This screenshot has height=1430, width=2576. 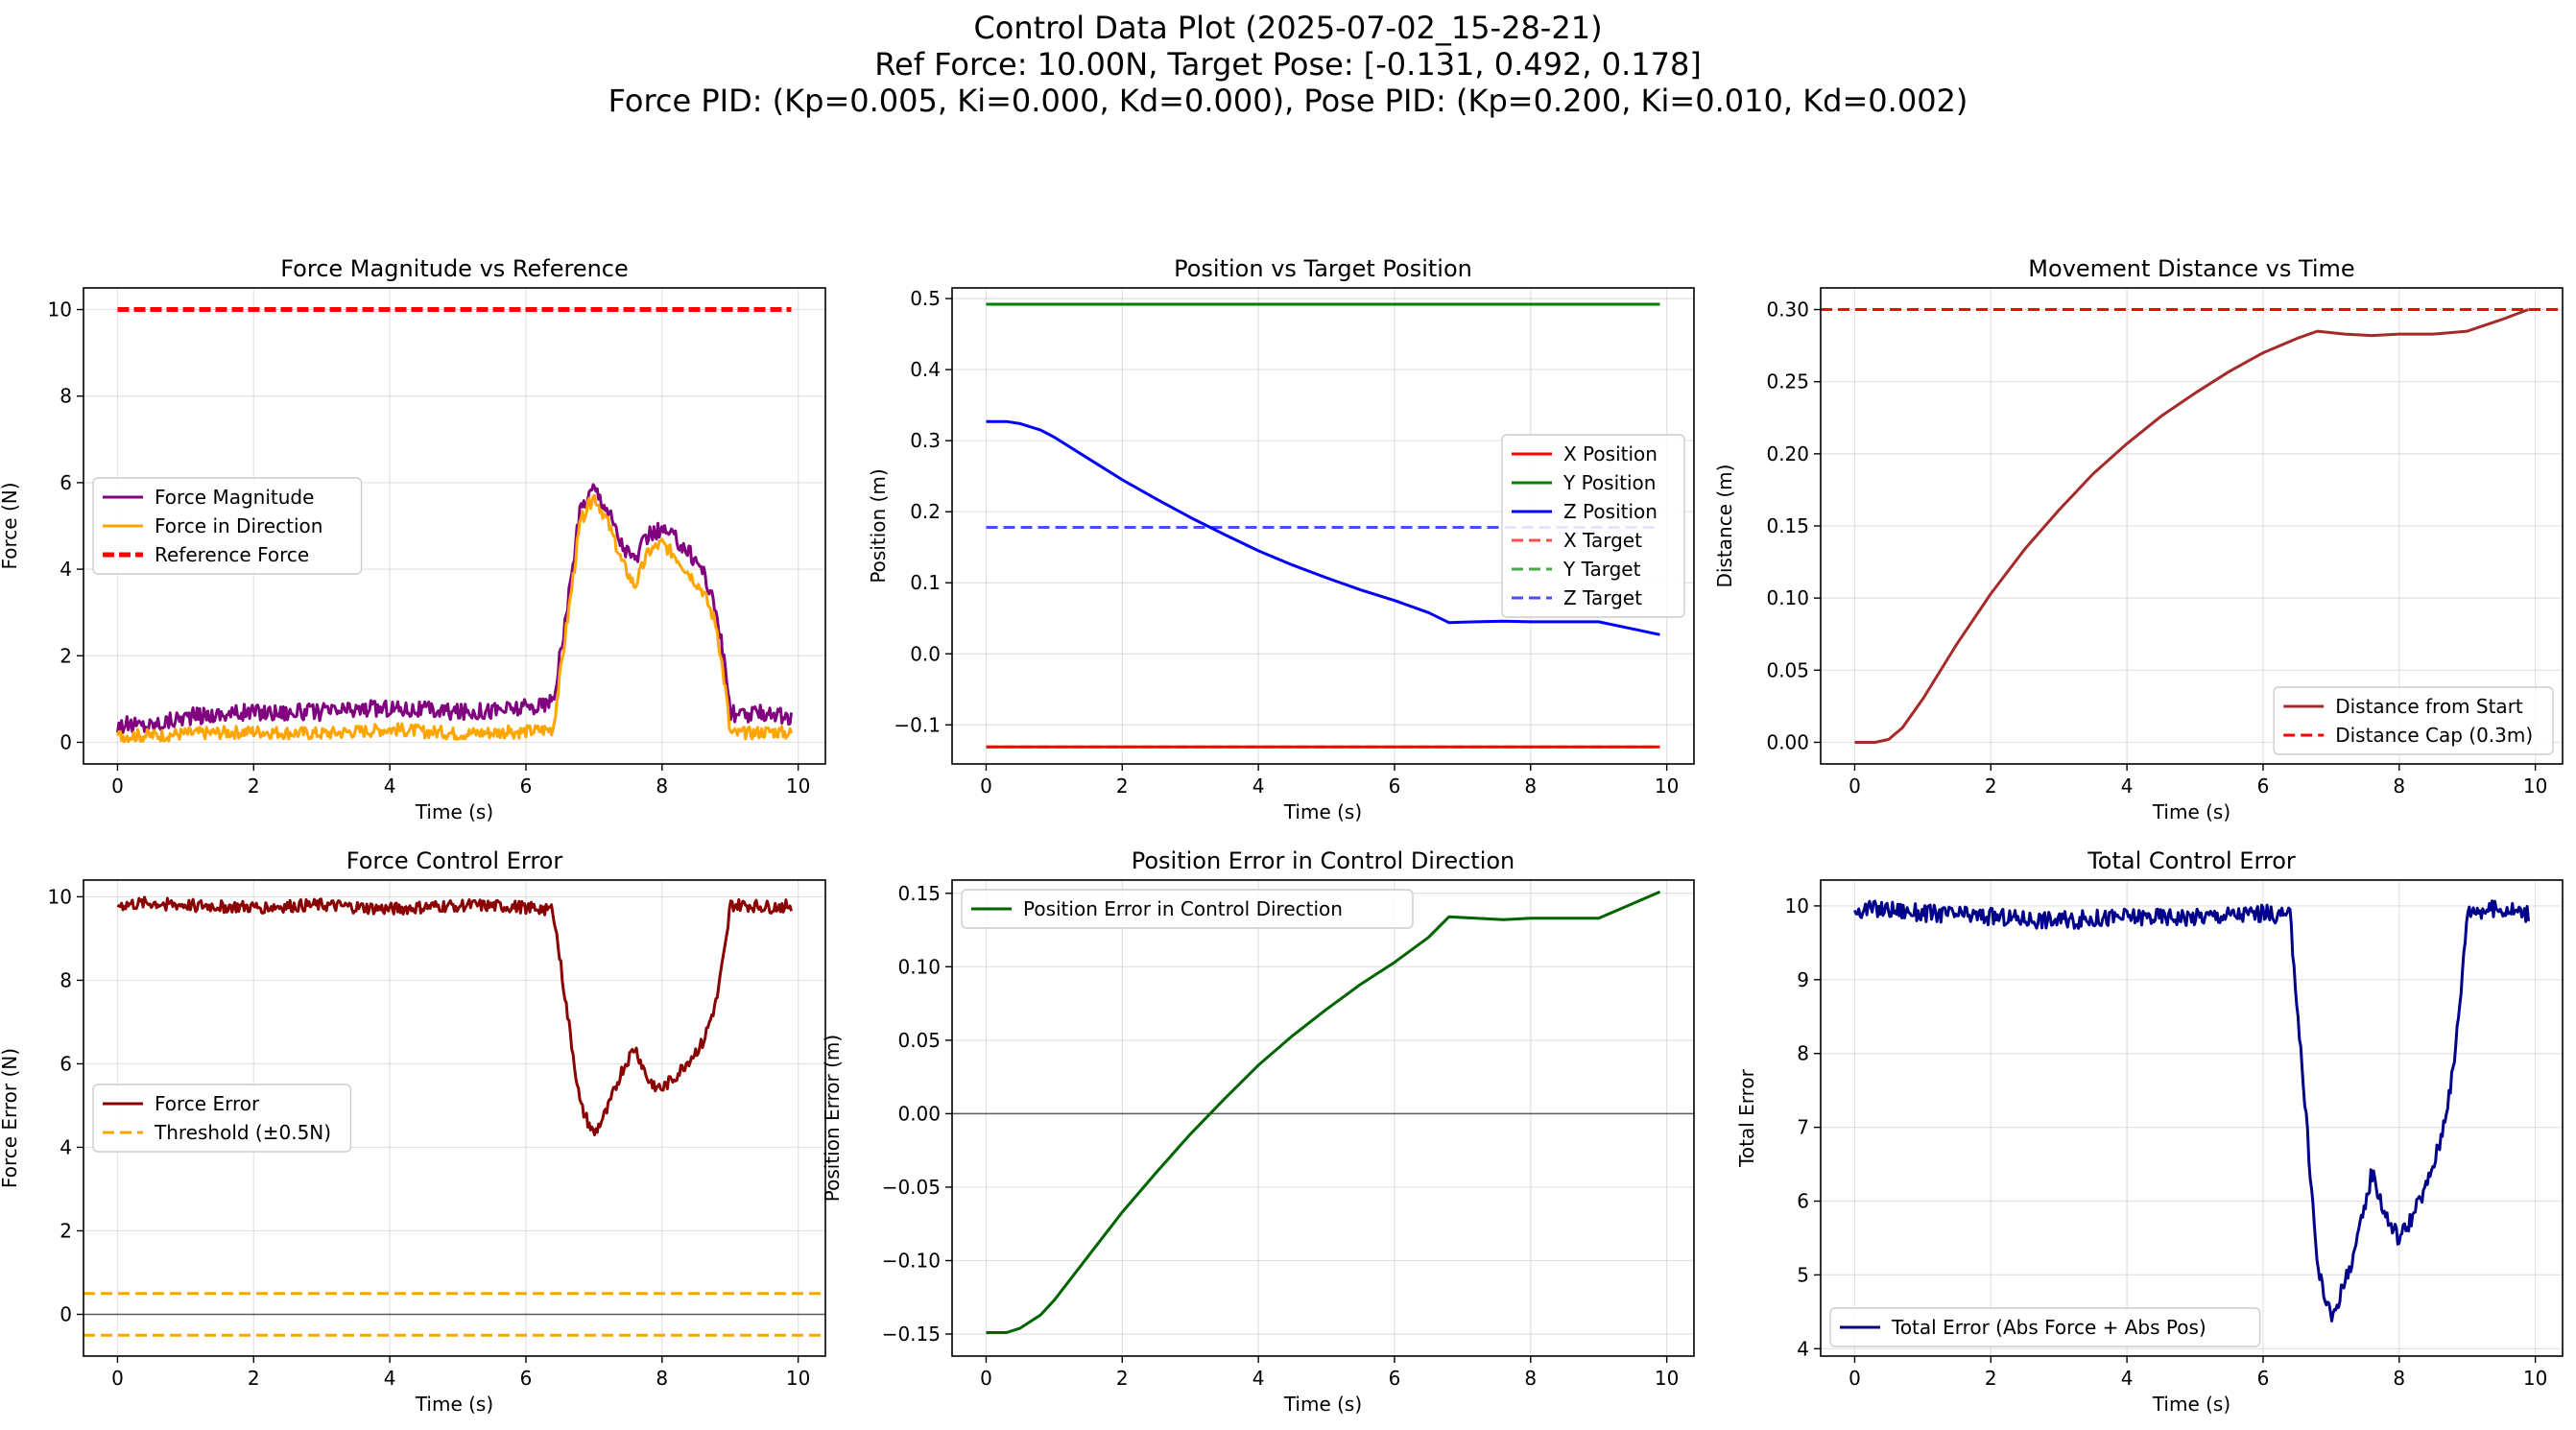 What do you see at coordinates (1610, 453) in the screenshot?
I see `legend-label: X Position` at bounding box center [1610, 453].